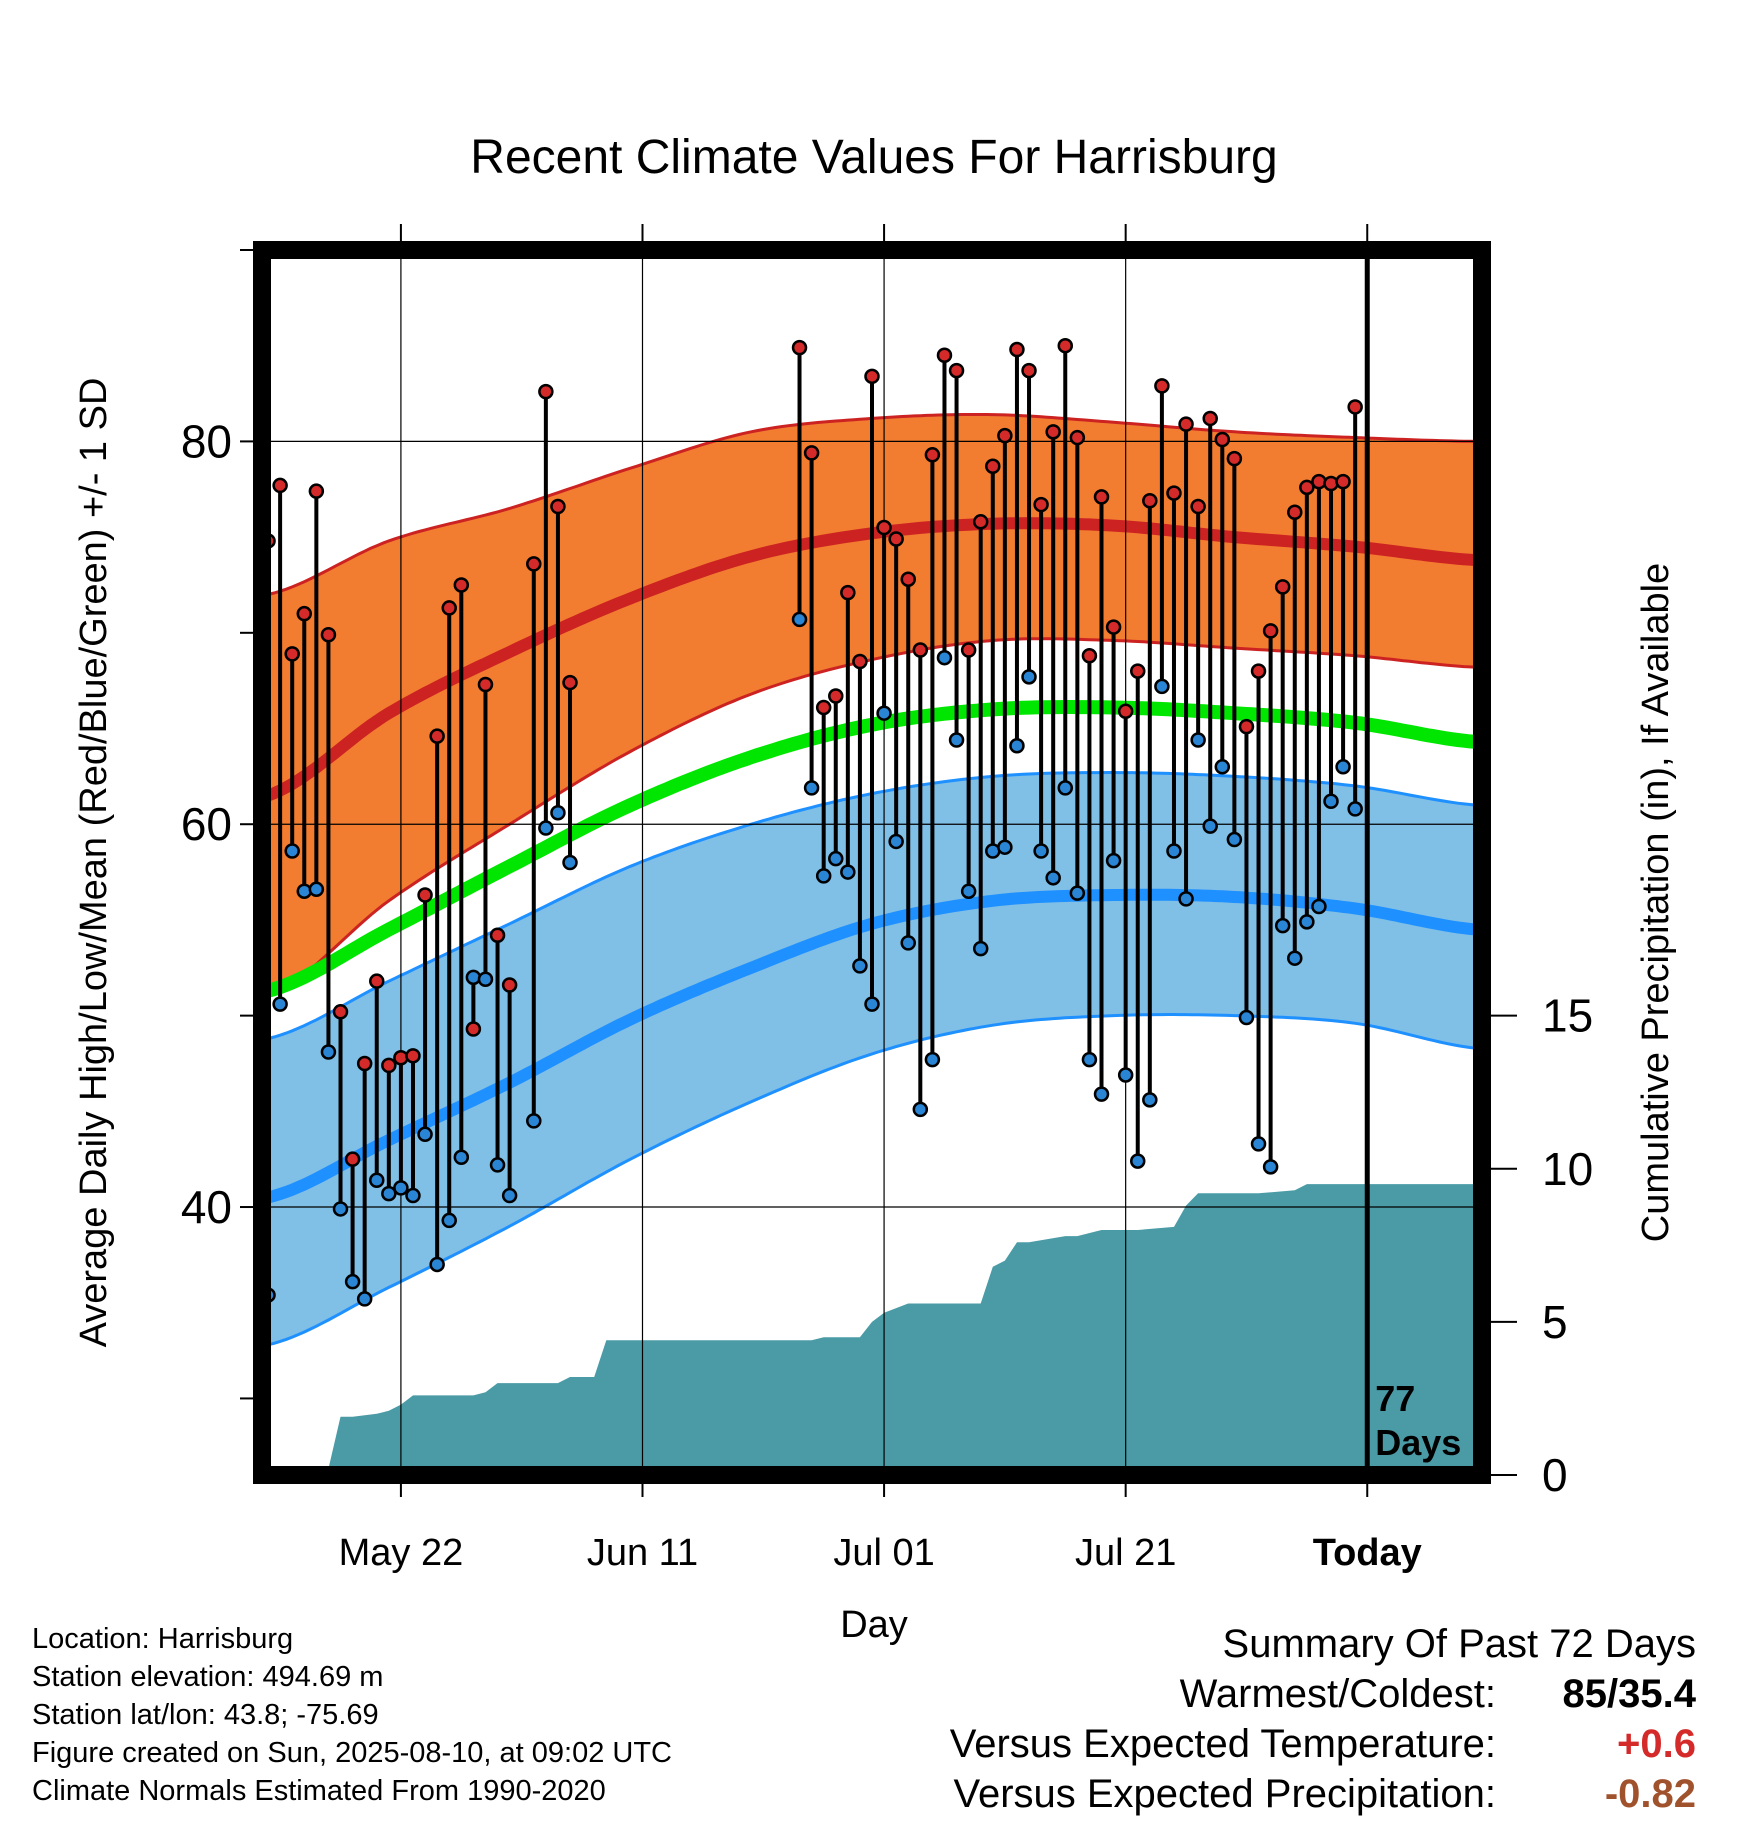  I want to click on summary-temp-row: Versus Expected Temperature: +0.6, so click(1323, 1744).